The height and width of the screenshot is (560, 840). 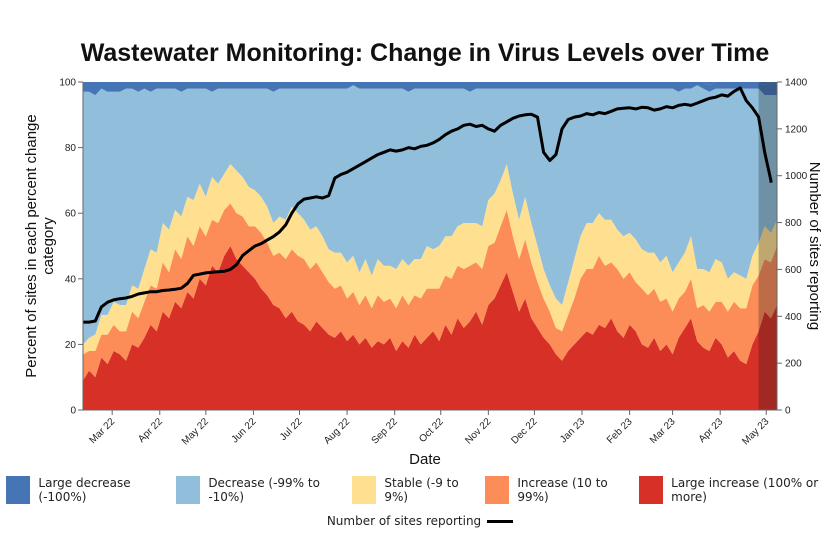 What do you see at coordinates (620, 431) in the screenshot?
I see `x-tick-label: Feb 23` at bounding box center [620, 431].